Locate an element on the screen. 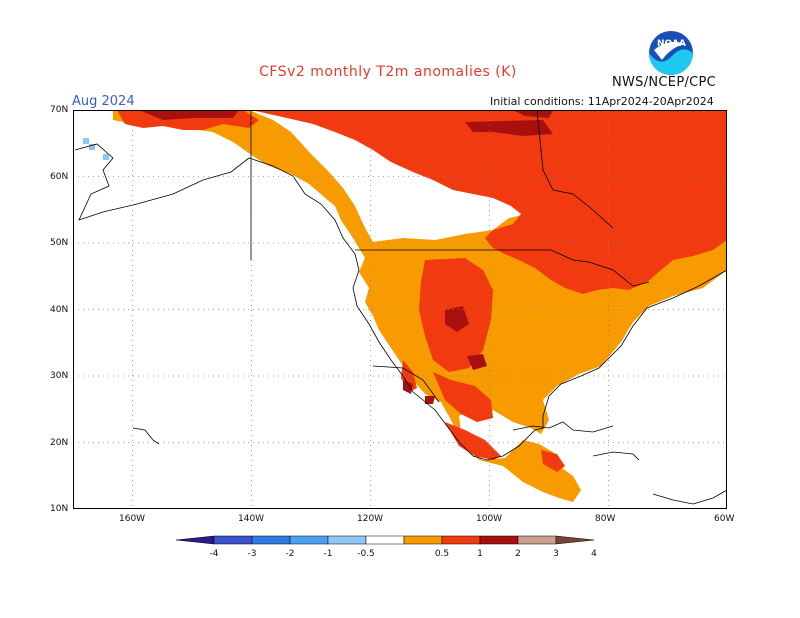  legend-tick-label: -4 is located at coordinates (214, 554).